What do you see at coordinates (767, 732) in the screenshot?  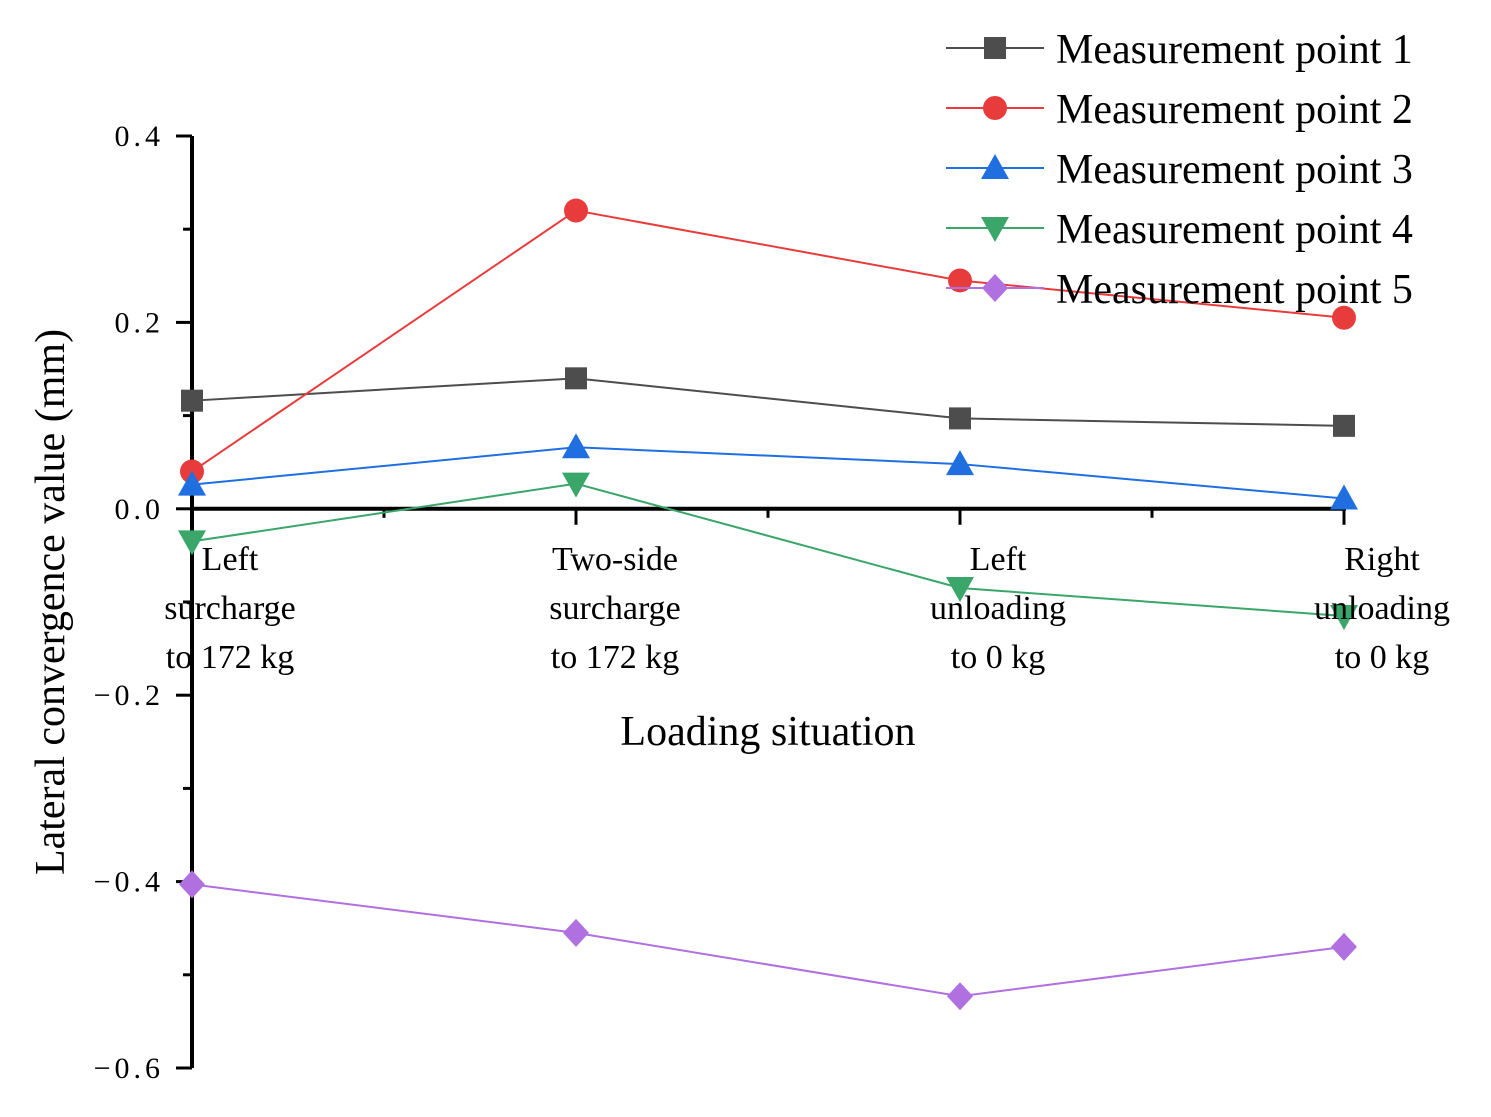 I see `x-axis-title: Loading situation` at bounding box center [767, 732].